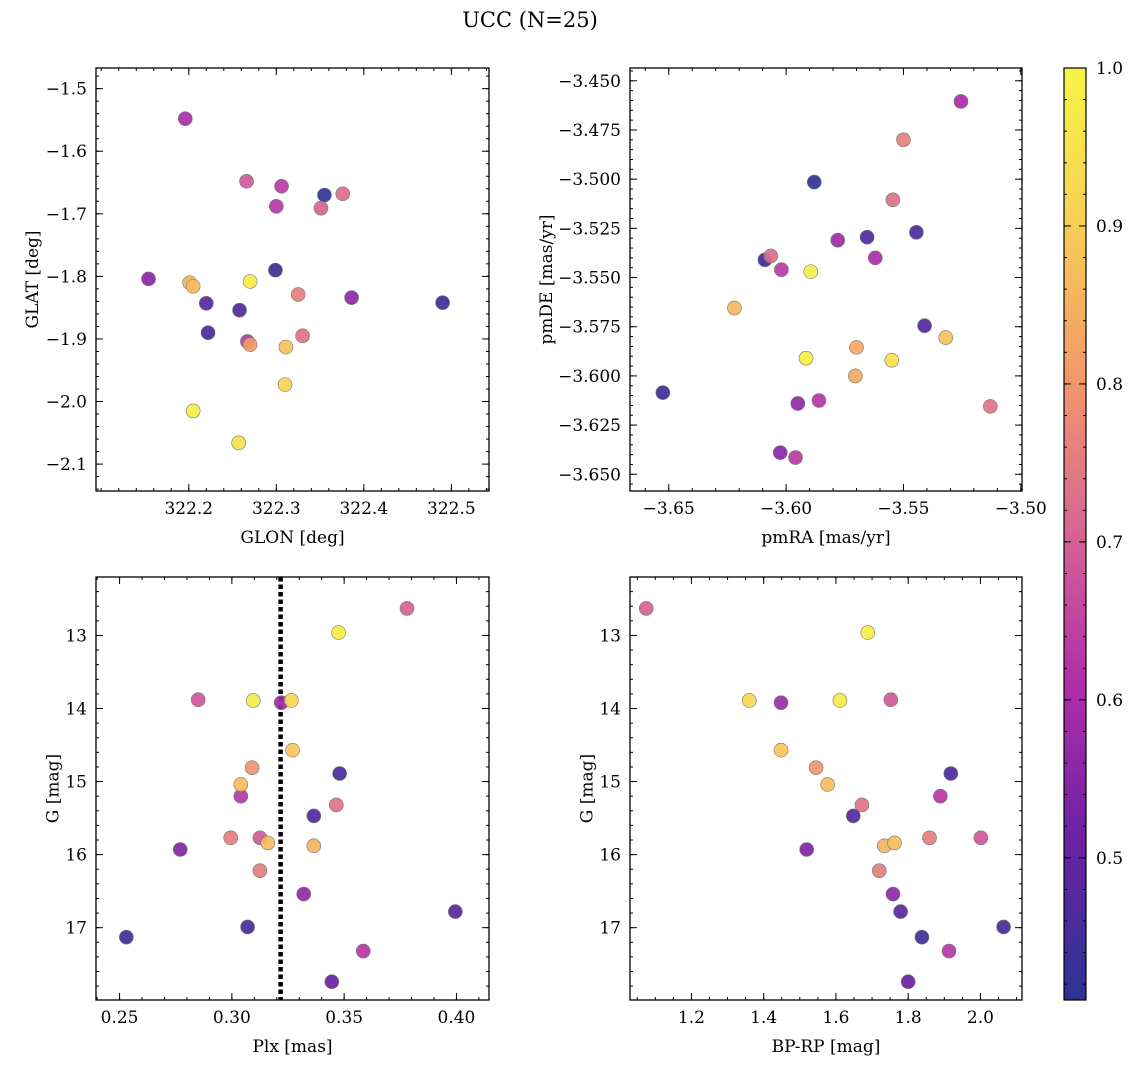 This screenshot has width=1136, height=1068. I want to click on y-axis-label: GLAT [deg], so click(33, 279).